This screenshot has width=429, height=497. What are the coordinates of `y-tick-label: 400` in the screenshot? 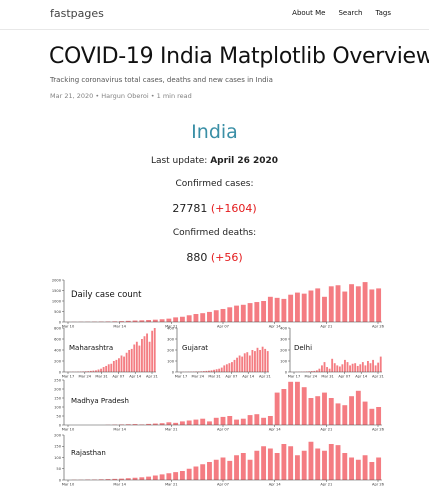 It's located at (171, 328).